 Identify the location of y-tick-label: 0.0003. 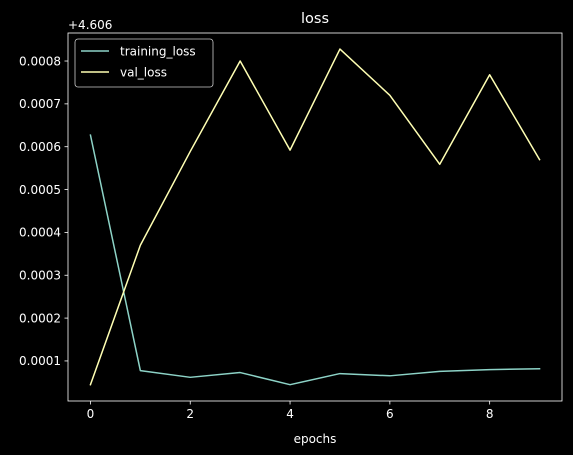
(40, 276).